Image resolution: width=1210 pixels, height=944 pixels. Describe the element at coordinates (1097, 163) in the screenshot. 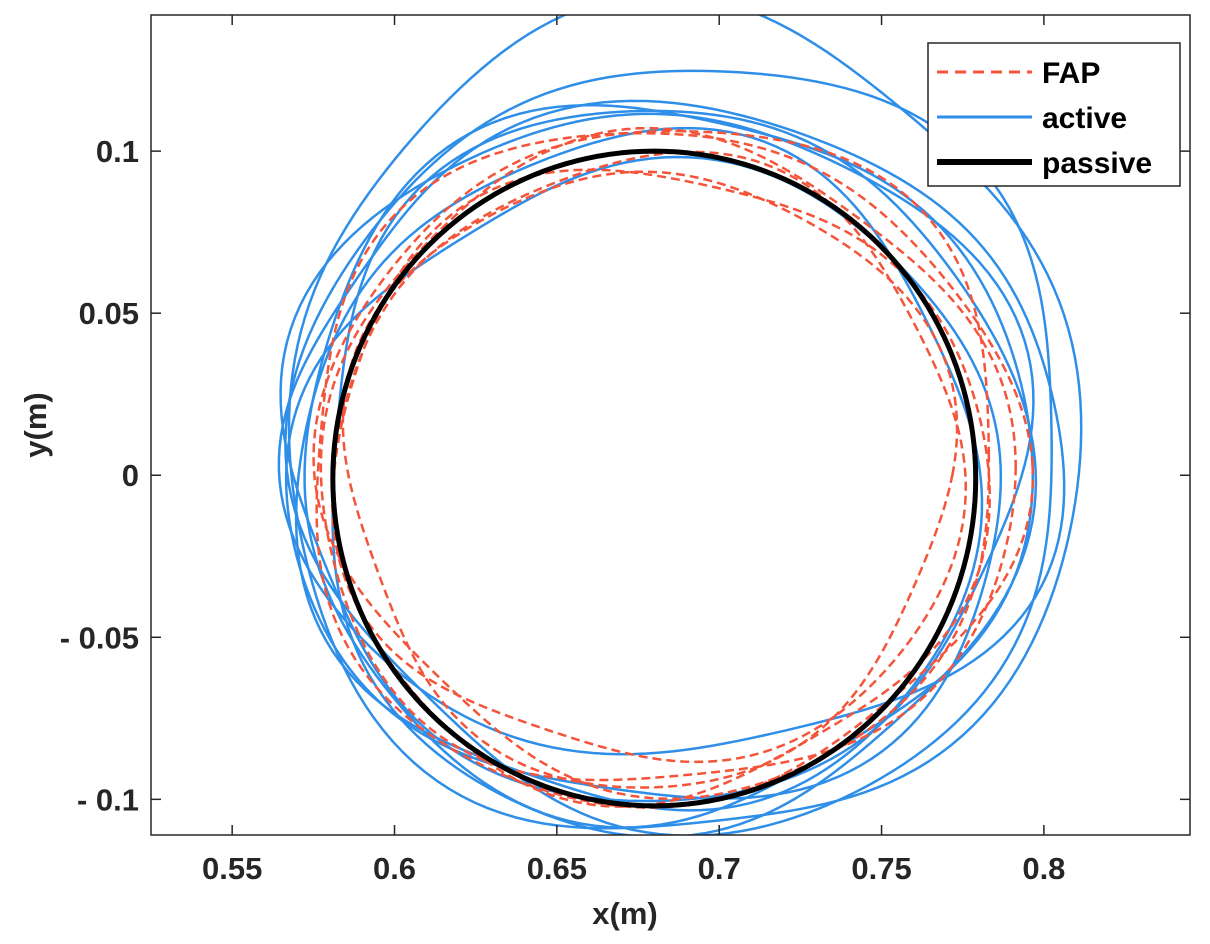

I see `legend-label-passive: passive` at that location.